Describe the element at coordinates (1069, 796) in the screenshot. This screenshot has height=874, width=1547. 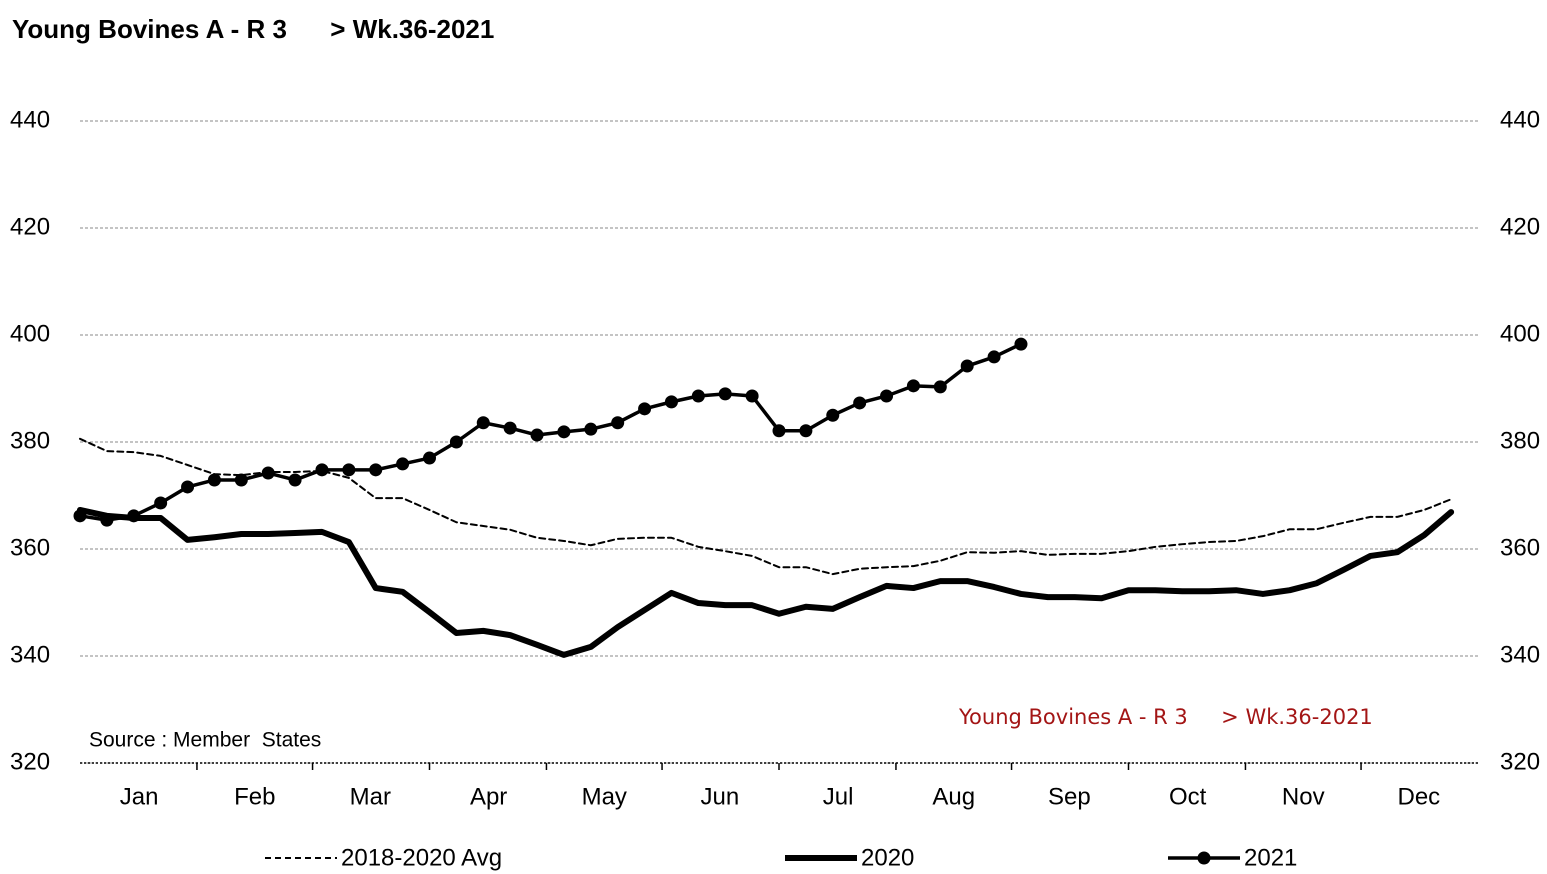
I see `x-tick-label: Sep` at that location.